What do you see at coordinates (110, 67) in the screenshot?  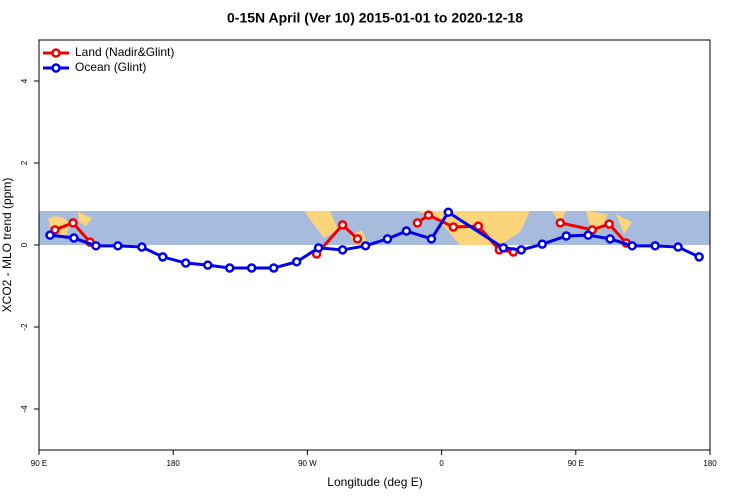 I see `legend-label: Ocean (Glint)` at bounding box center [110, 67].